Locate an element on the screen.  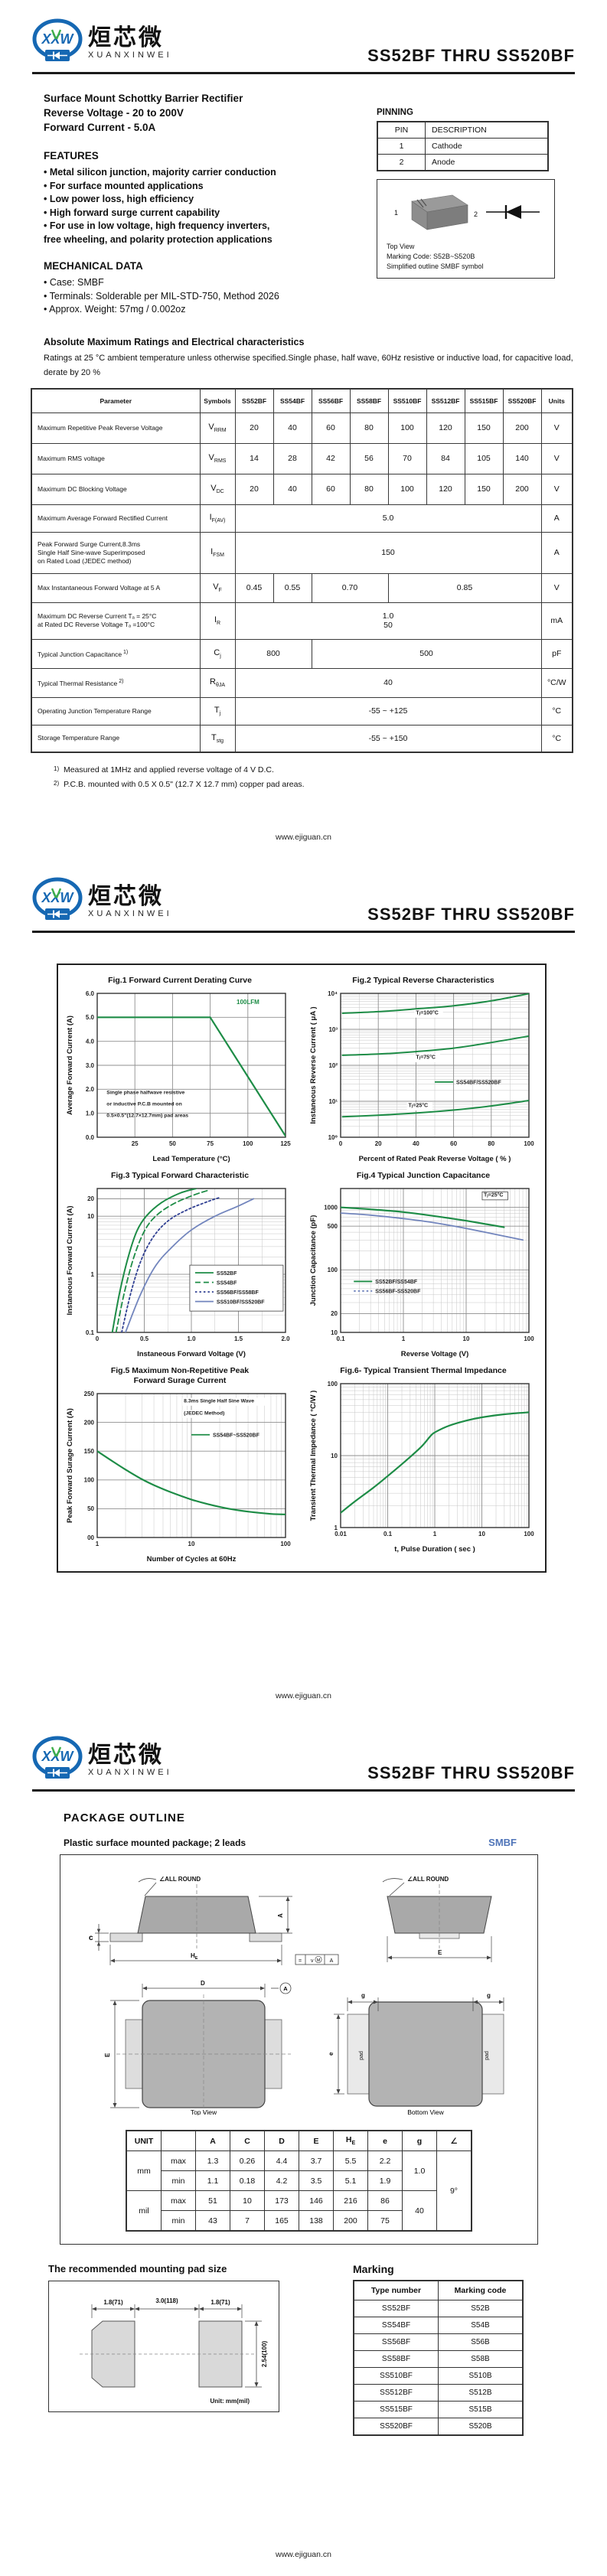
marking-row: SS58BF S58B is located at coordinates (439, 2359).